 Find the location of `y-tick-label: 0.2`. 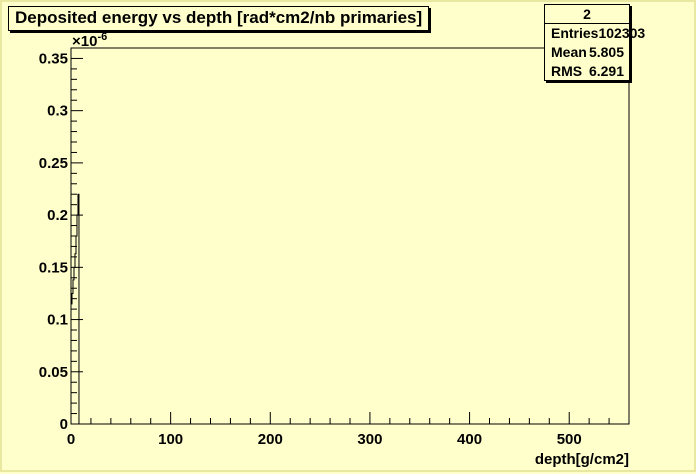

y-tick-label: 0.2 is located at coordinates (57, 215).